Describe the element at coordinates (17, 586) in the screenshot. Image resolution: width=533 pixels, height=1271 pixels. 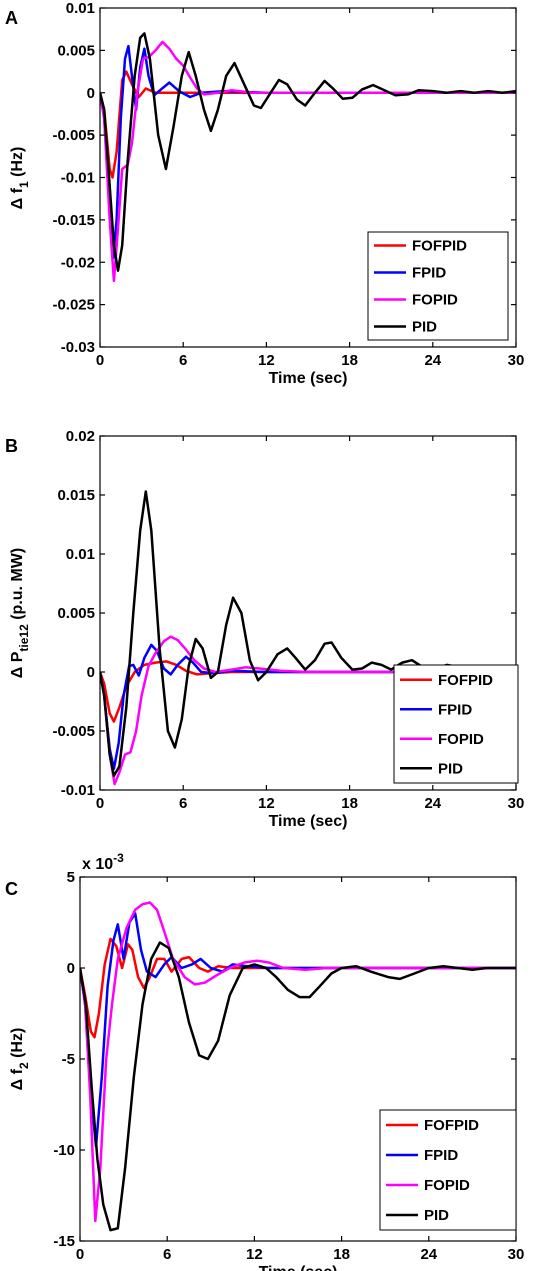
I see `y-axis-label-unit: (p.u. MW)` at that location.